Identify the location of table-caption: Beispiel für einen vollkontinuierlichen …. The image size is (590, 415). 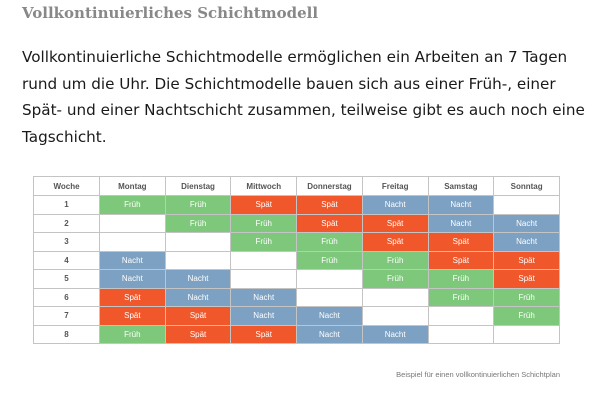
(478, 374).